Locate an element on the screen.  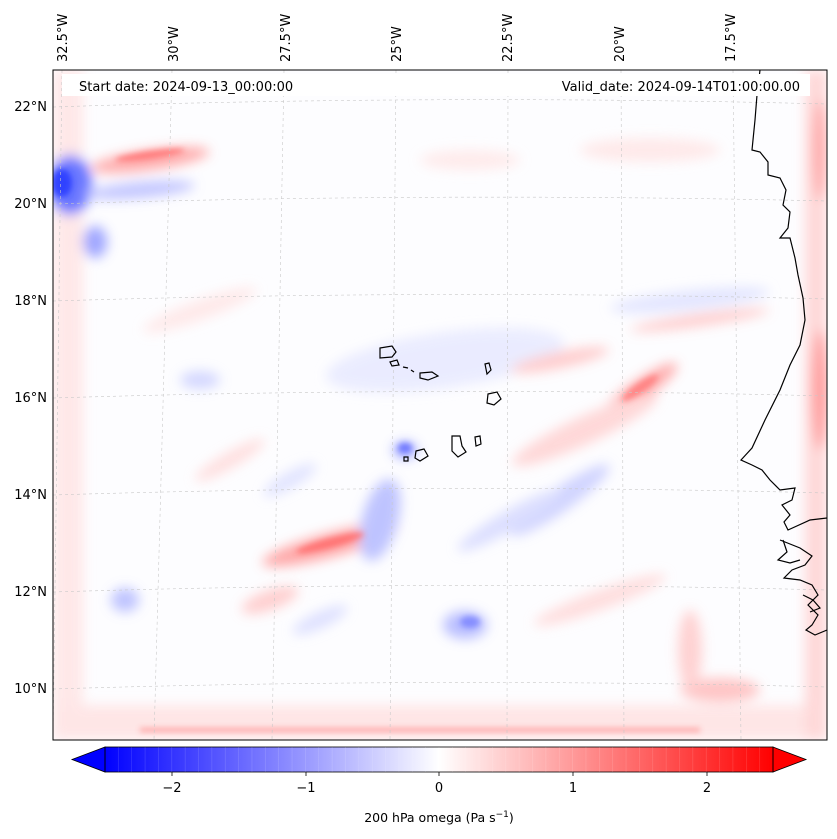
africa-coast is located at coordinates (783, 300).